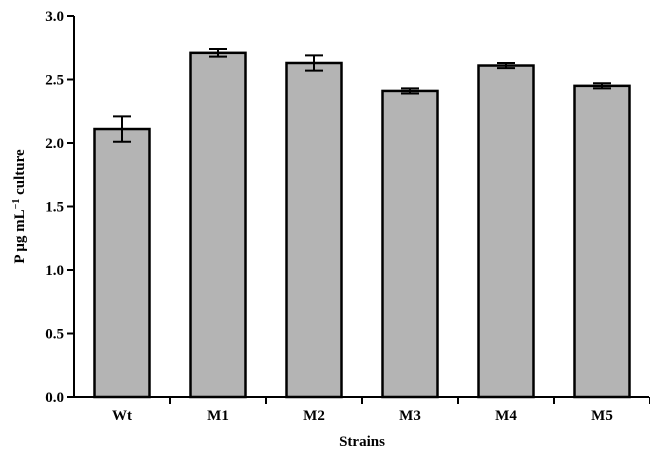  Describe the element at coordinates (218, 225) in the screenshot. I see `bar-m1` at that location.